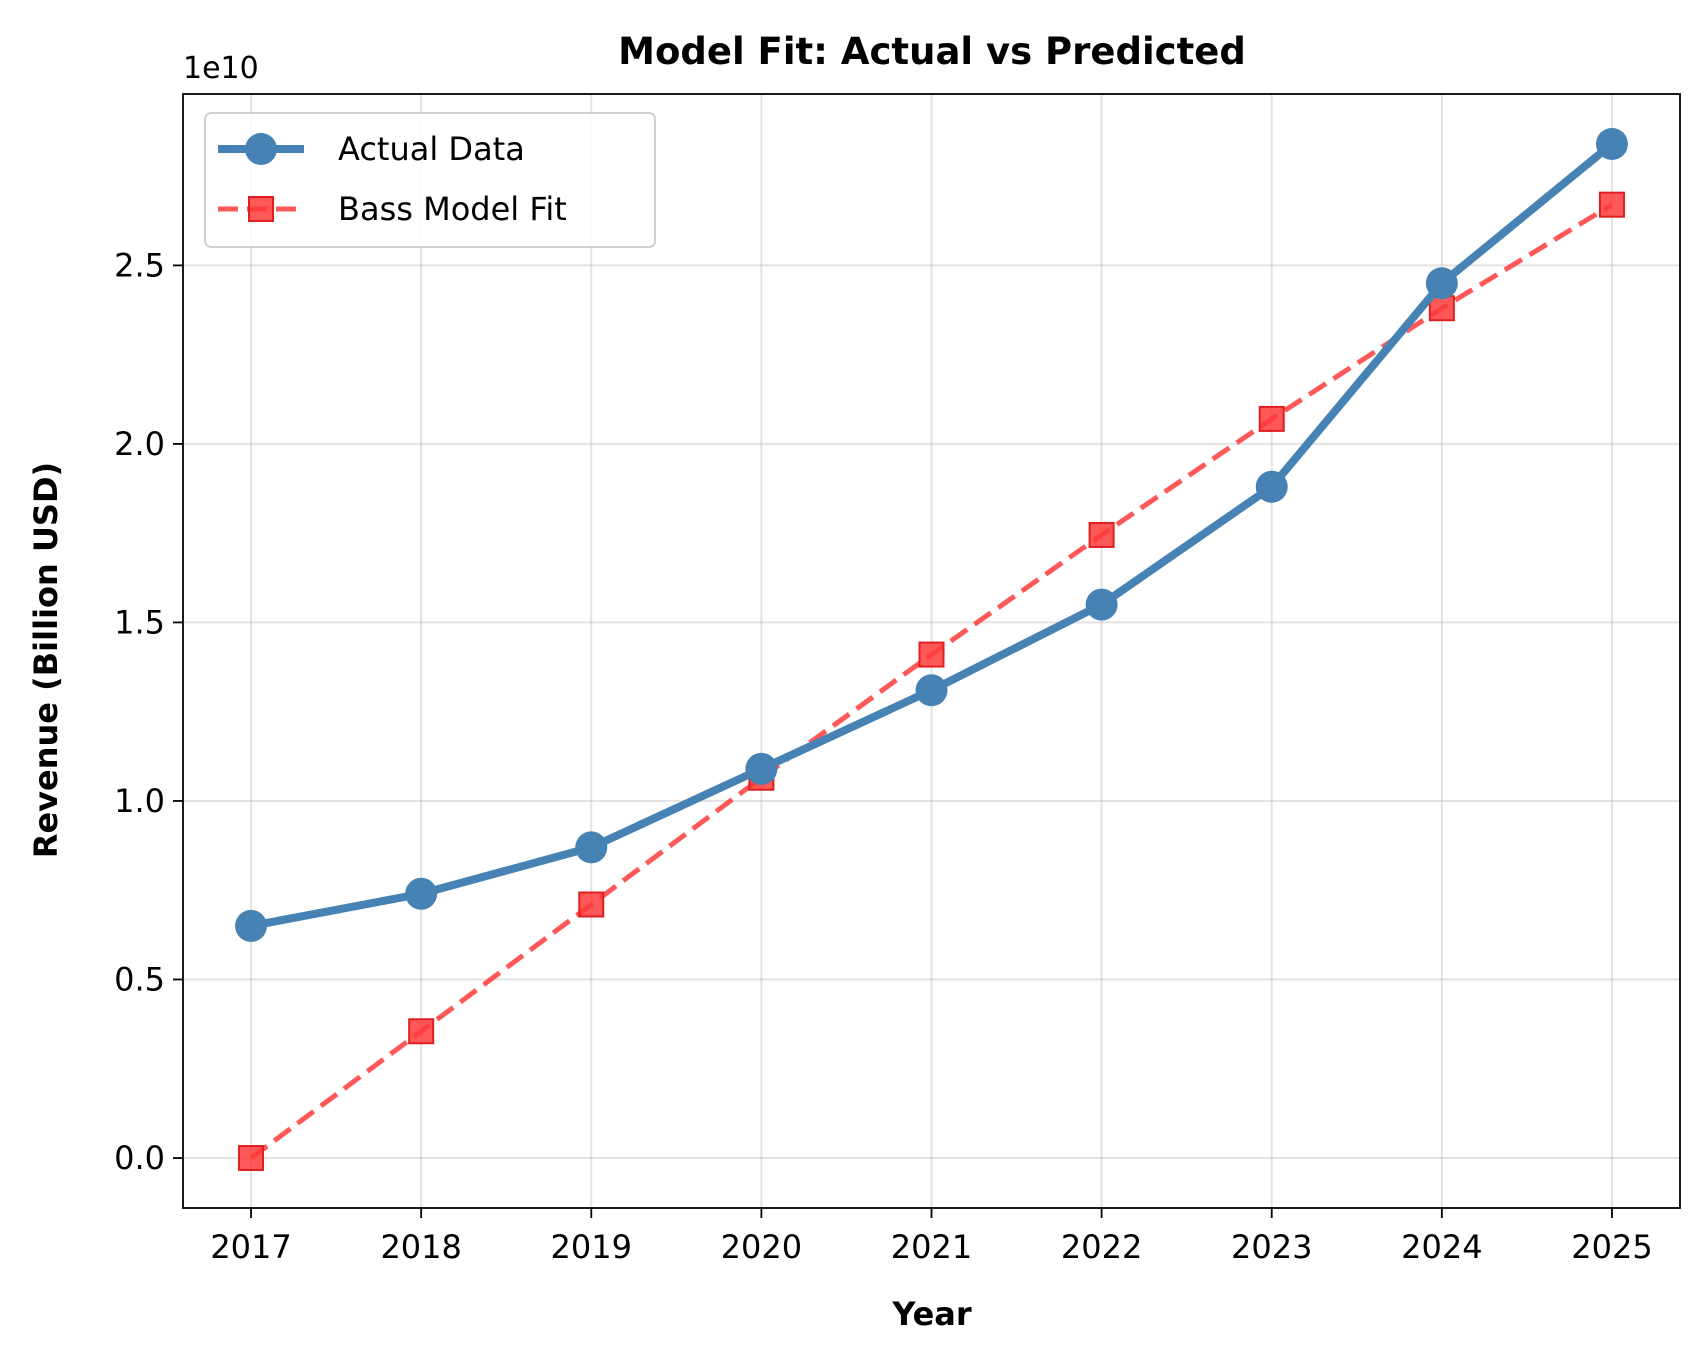 This screenshot has height=1357, width=1700. Describe the element at coordinates (931, 1314) in the screenshot. I see `x-axis-label: Year` at that location.